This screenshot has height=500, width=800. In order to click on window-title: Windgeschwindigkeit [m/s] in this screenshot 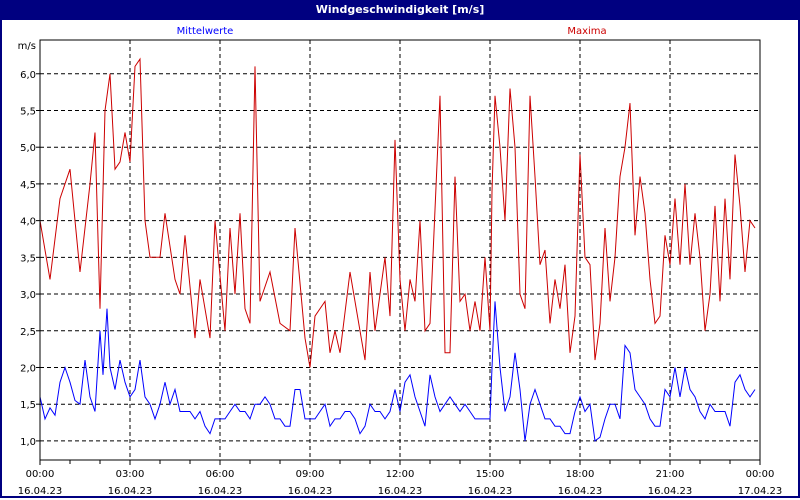, I will do `click(400, 10)`.